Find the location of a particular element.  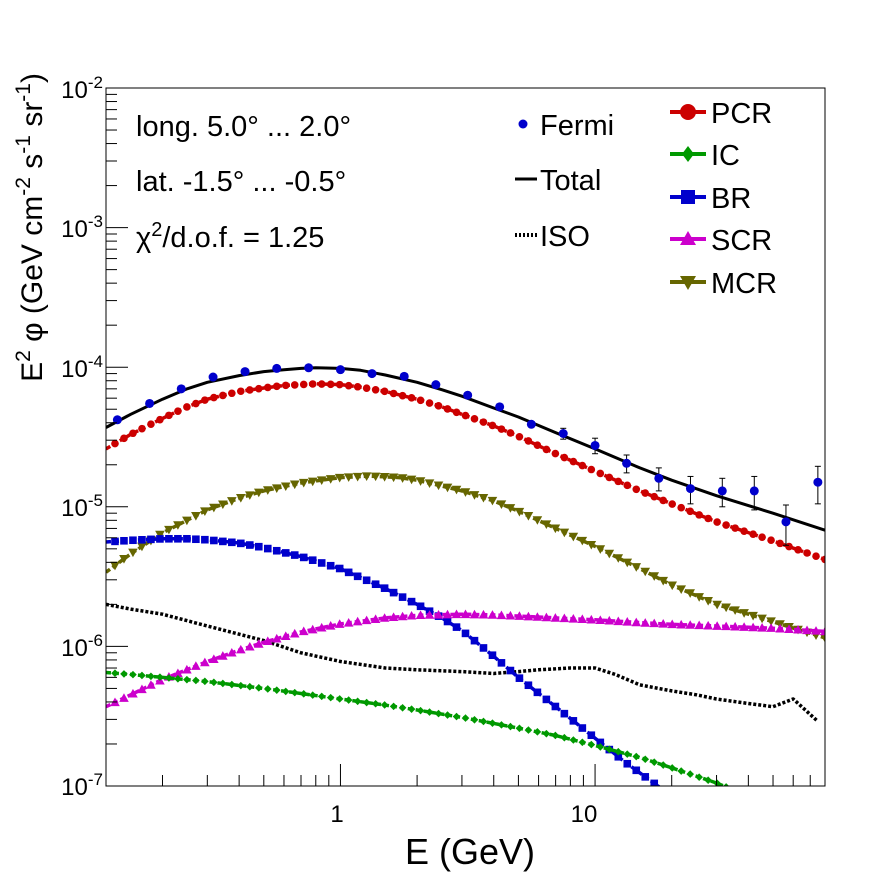

series-iso is located at coordinates (463, 662).